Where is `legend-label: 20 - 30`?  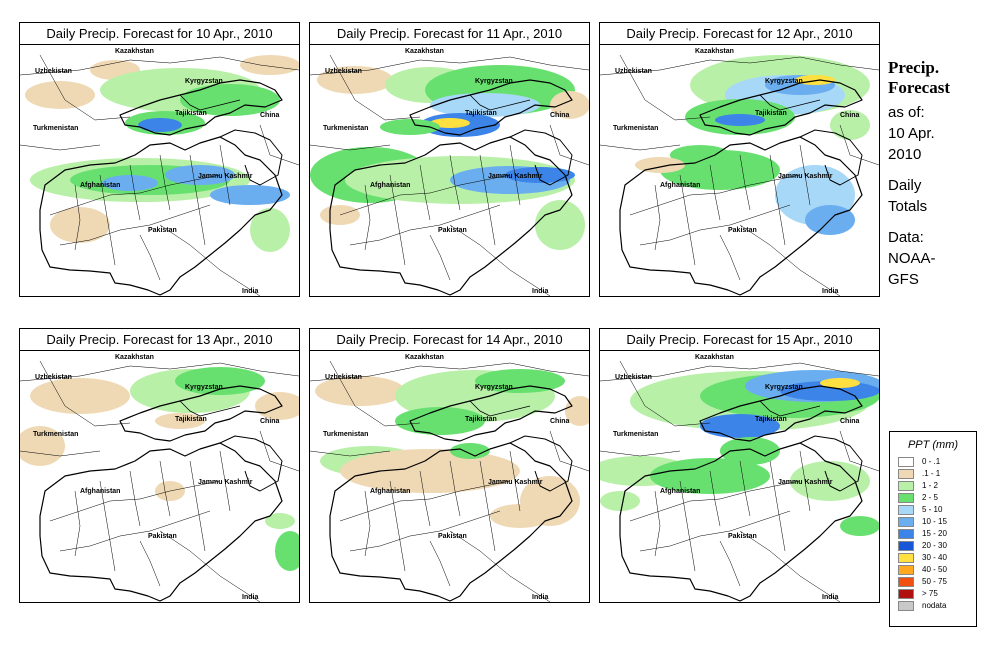
legend-label: 20 - 30 is located at coordinates (934, 545).